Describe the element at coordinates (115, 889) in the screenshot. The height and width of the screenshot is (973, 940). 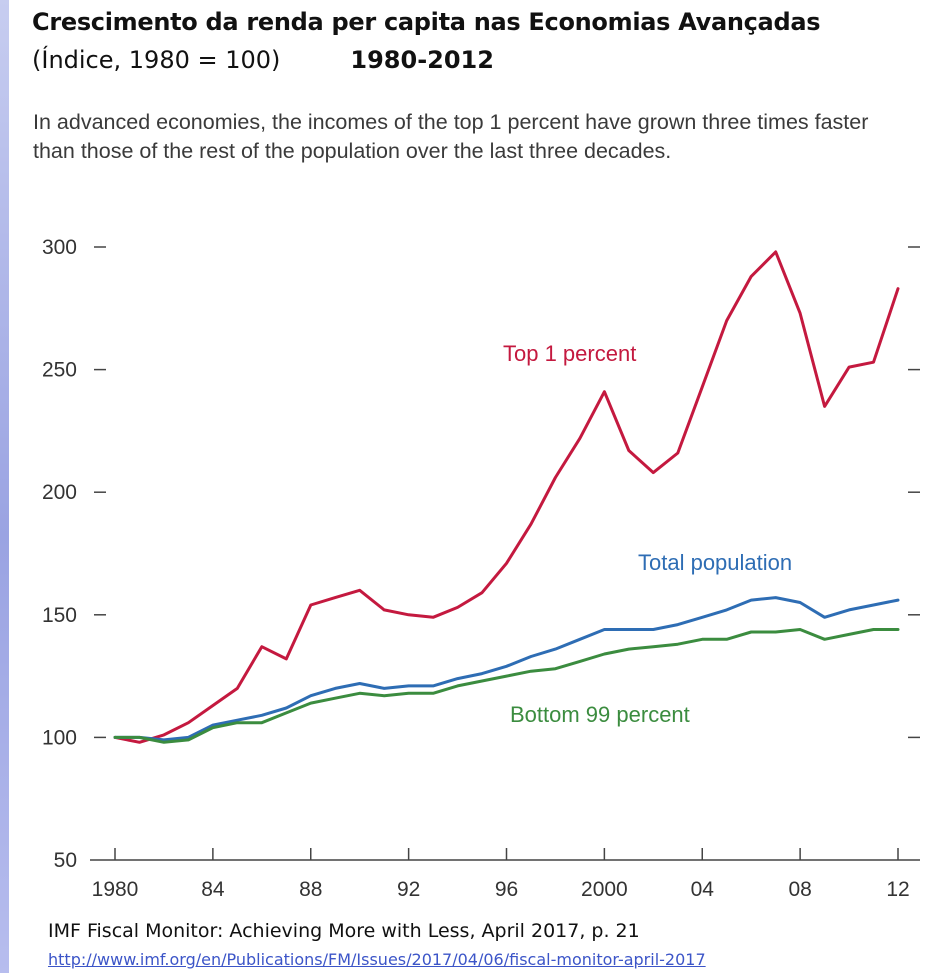
I see `x-tick-label-1980: 1980` at that location.